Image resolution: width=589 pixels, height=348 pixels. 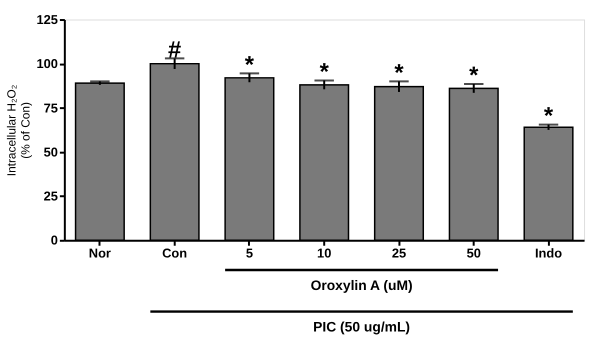 I want to click on x-tick-label: 5, so click(x=249, y=253).